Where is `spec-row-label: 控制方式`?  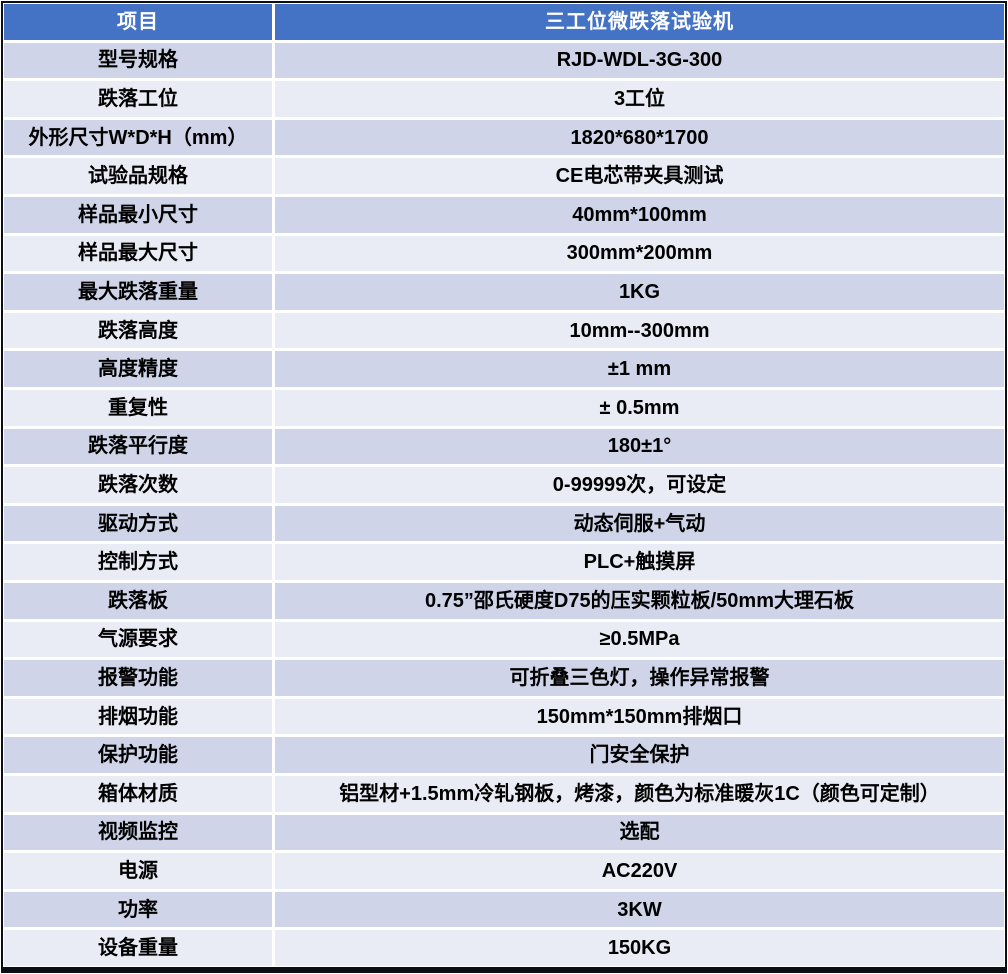
spec-row-label: 控制方式 is located at coordinates (138, 562).